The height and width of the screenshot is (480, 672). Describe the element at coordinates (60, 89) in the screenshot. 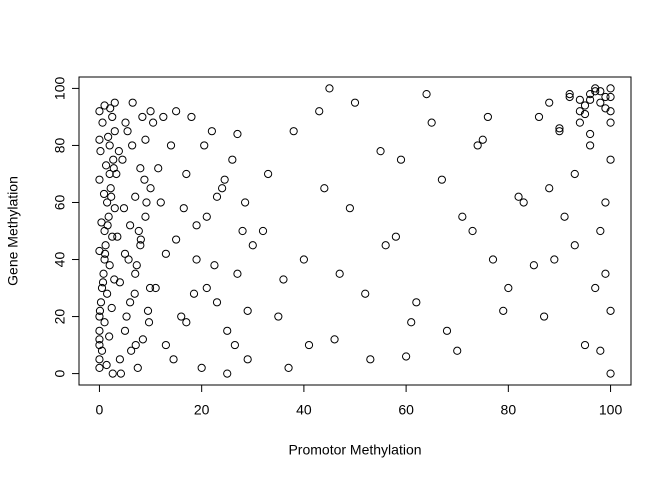

I see `y-tick-label: 100` at that location.